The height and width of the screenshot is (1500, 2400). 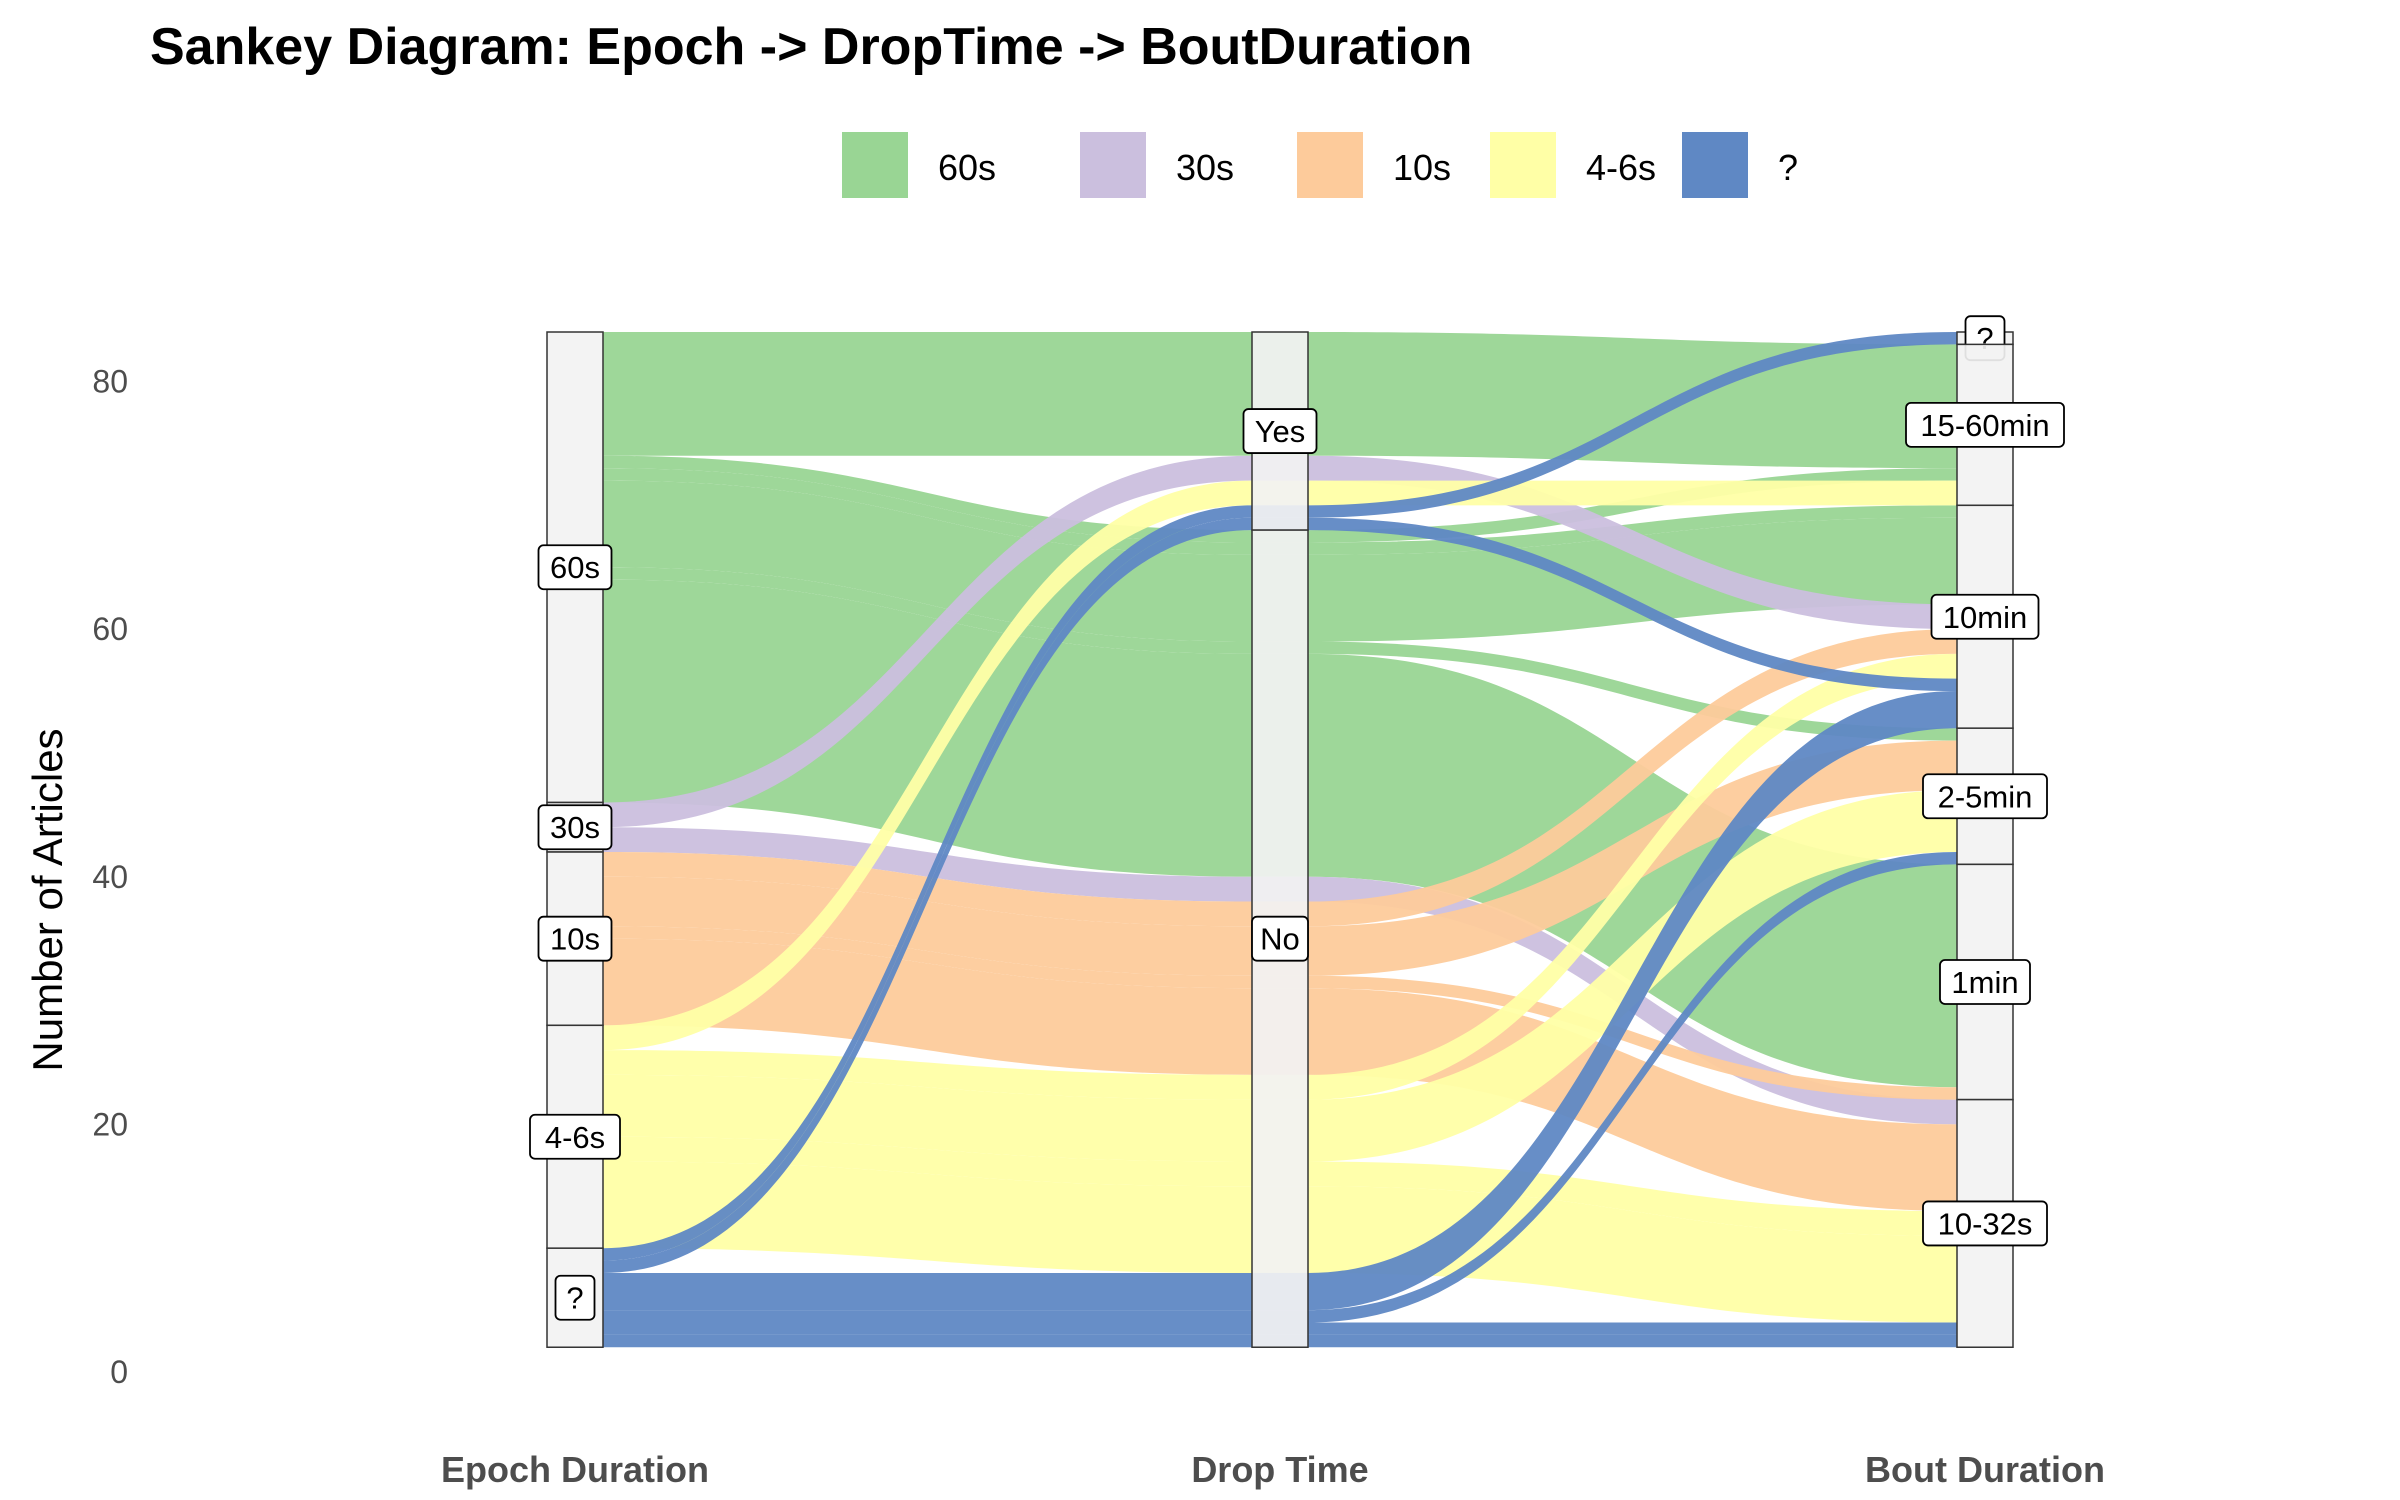 I want to click on x-axis: Epoch Duration Drop Time Bout Duration, so click(x=1273, y=1469).